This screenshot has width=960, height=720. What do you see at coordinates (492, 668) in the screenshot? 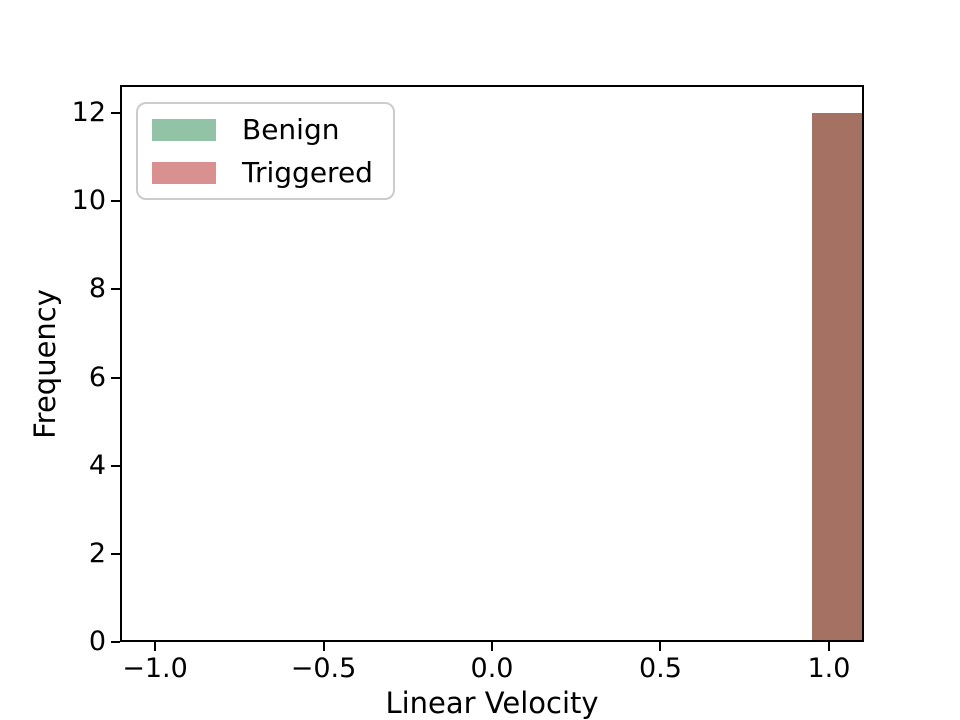
I see `x-tick-label: 0.0` at bounding box center [492, 668].